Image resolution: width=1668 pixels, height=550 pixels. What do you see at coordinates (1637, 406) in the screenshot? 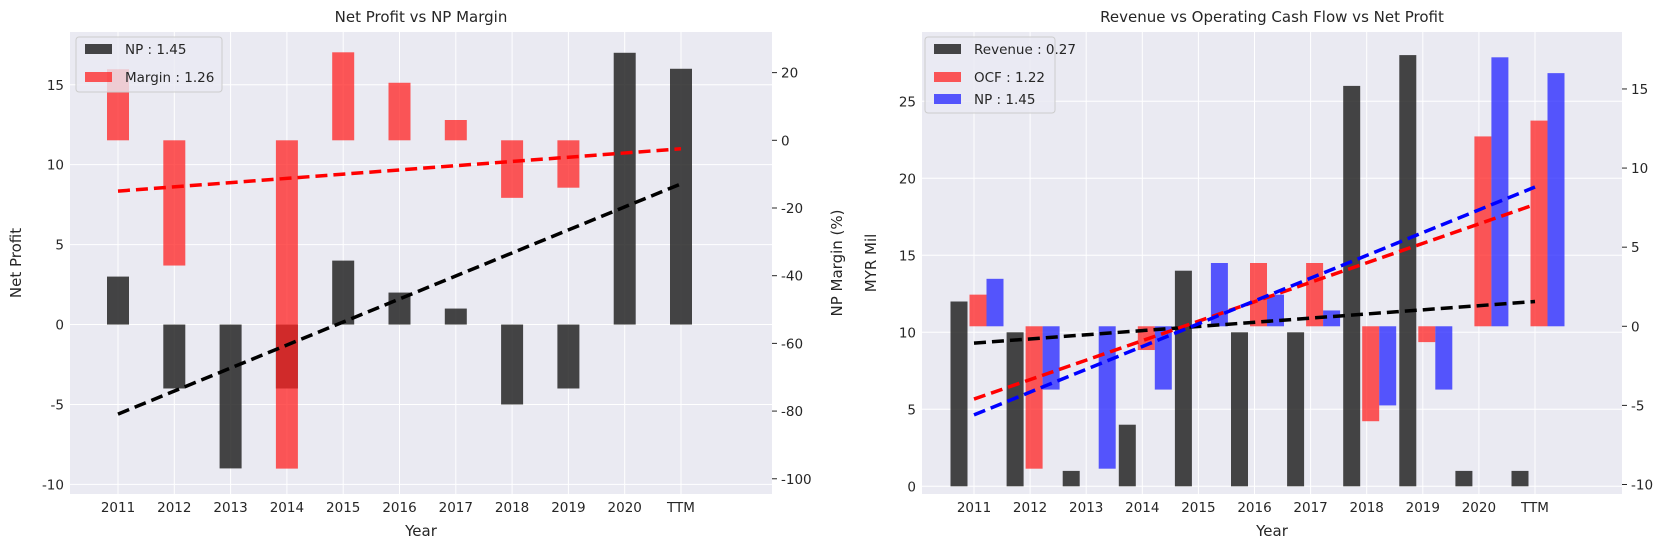
I see `right-y-tick-label-right: -5` at bounding box center [1637, 406].